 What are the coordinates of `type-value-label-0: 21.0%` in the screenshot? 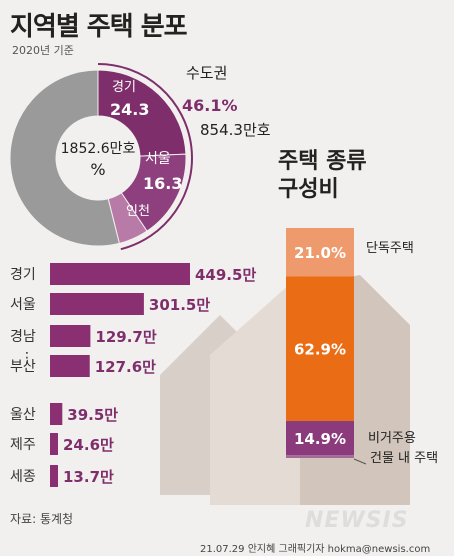 It's located at (320, 253).